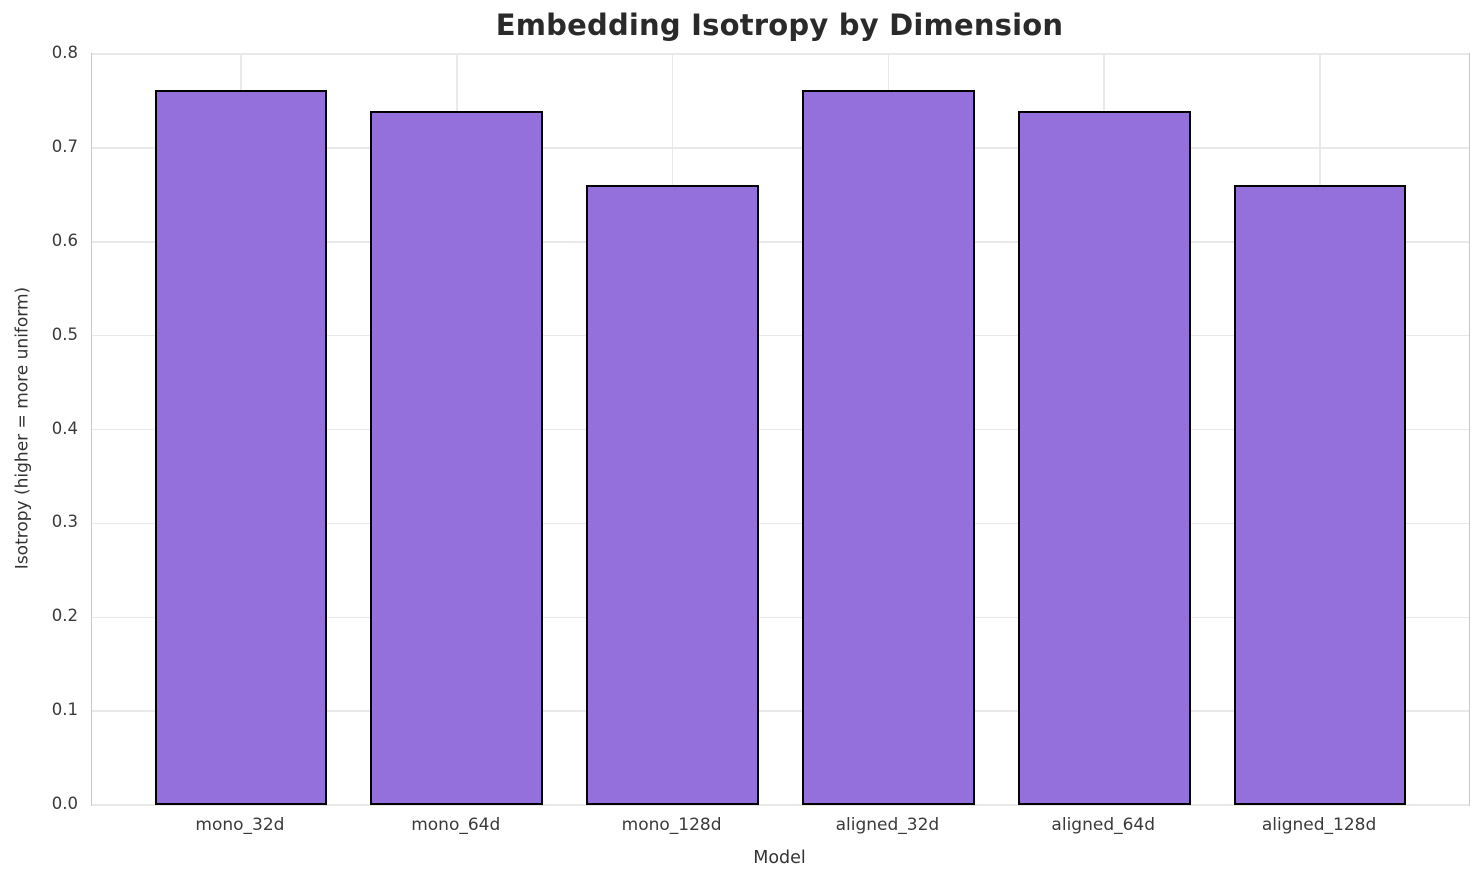  What do you see at coordinates (64, 334) in the screenshot?
I see `y-tick-label: 0.5` at bounding box center [64, 334].